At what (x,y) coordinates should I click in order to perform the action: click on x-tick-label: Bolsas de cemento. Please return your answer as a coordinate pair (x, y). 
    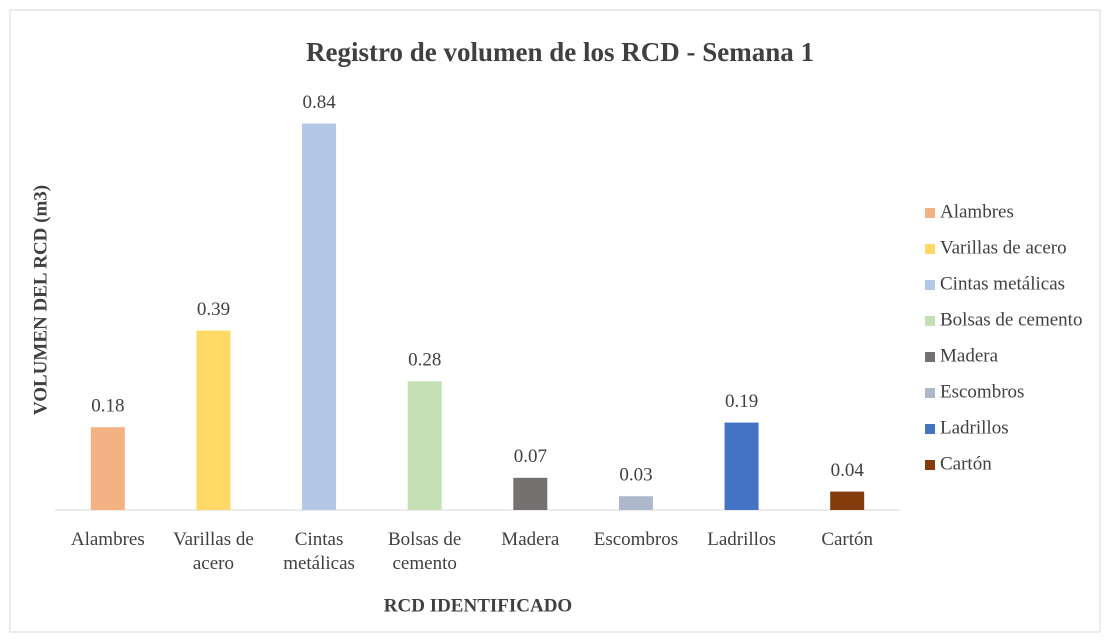
    Looking at the image, I should click on (425, 551).